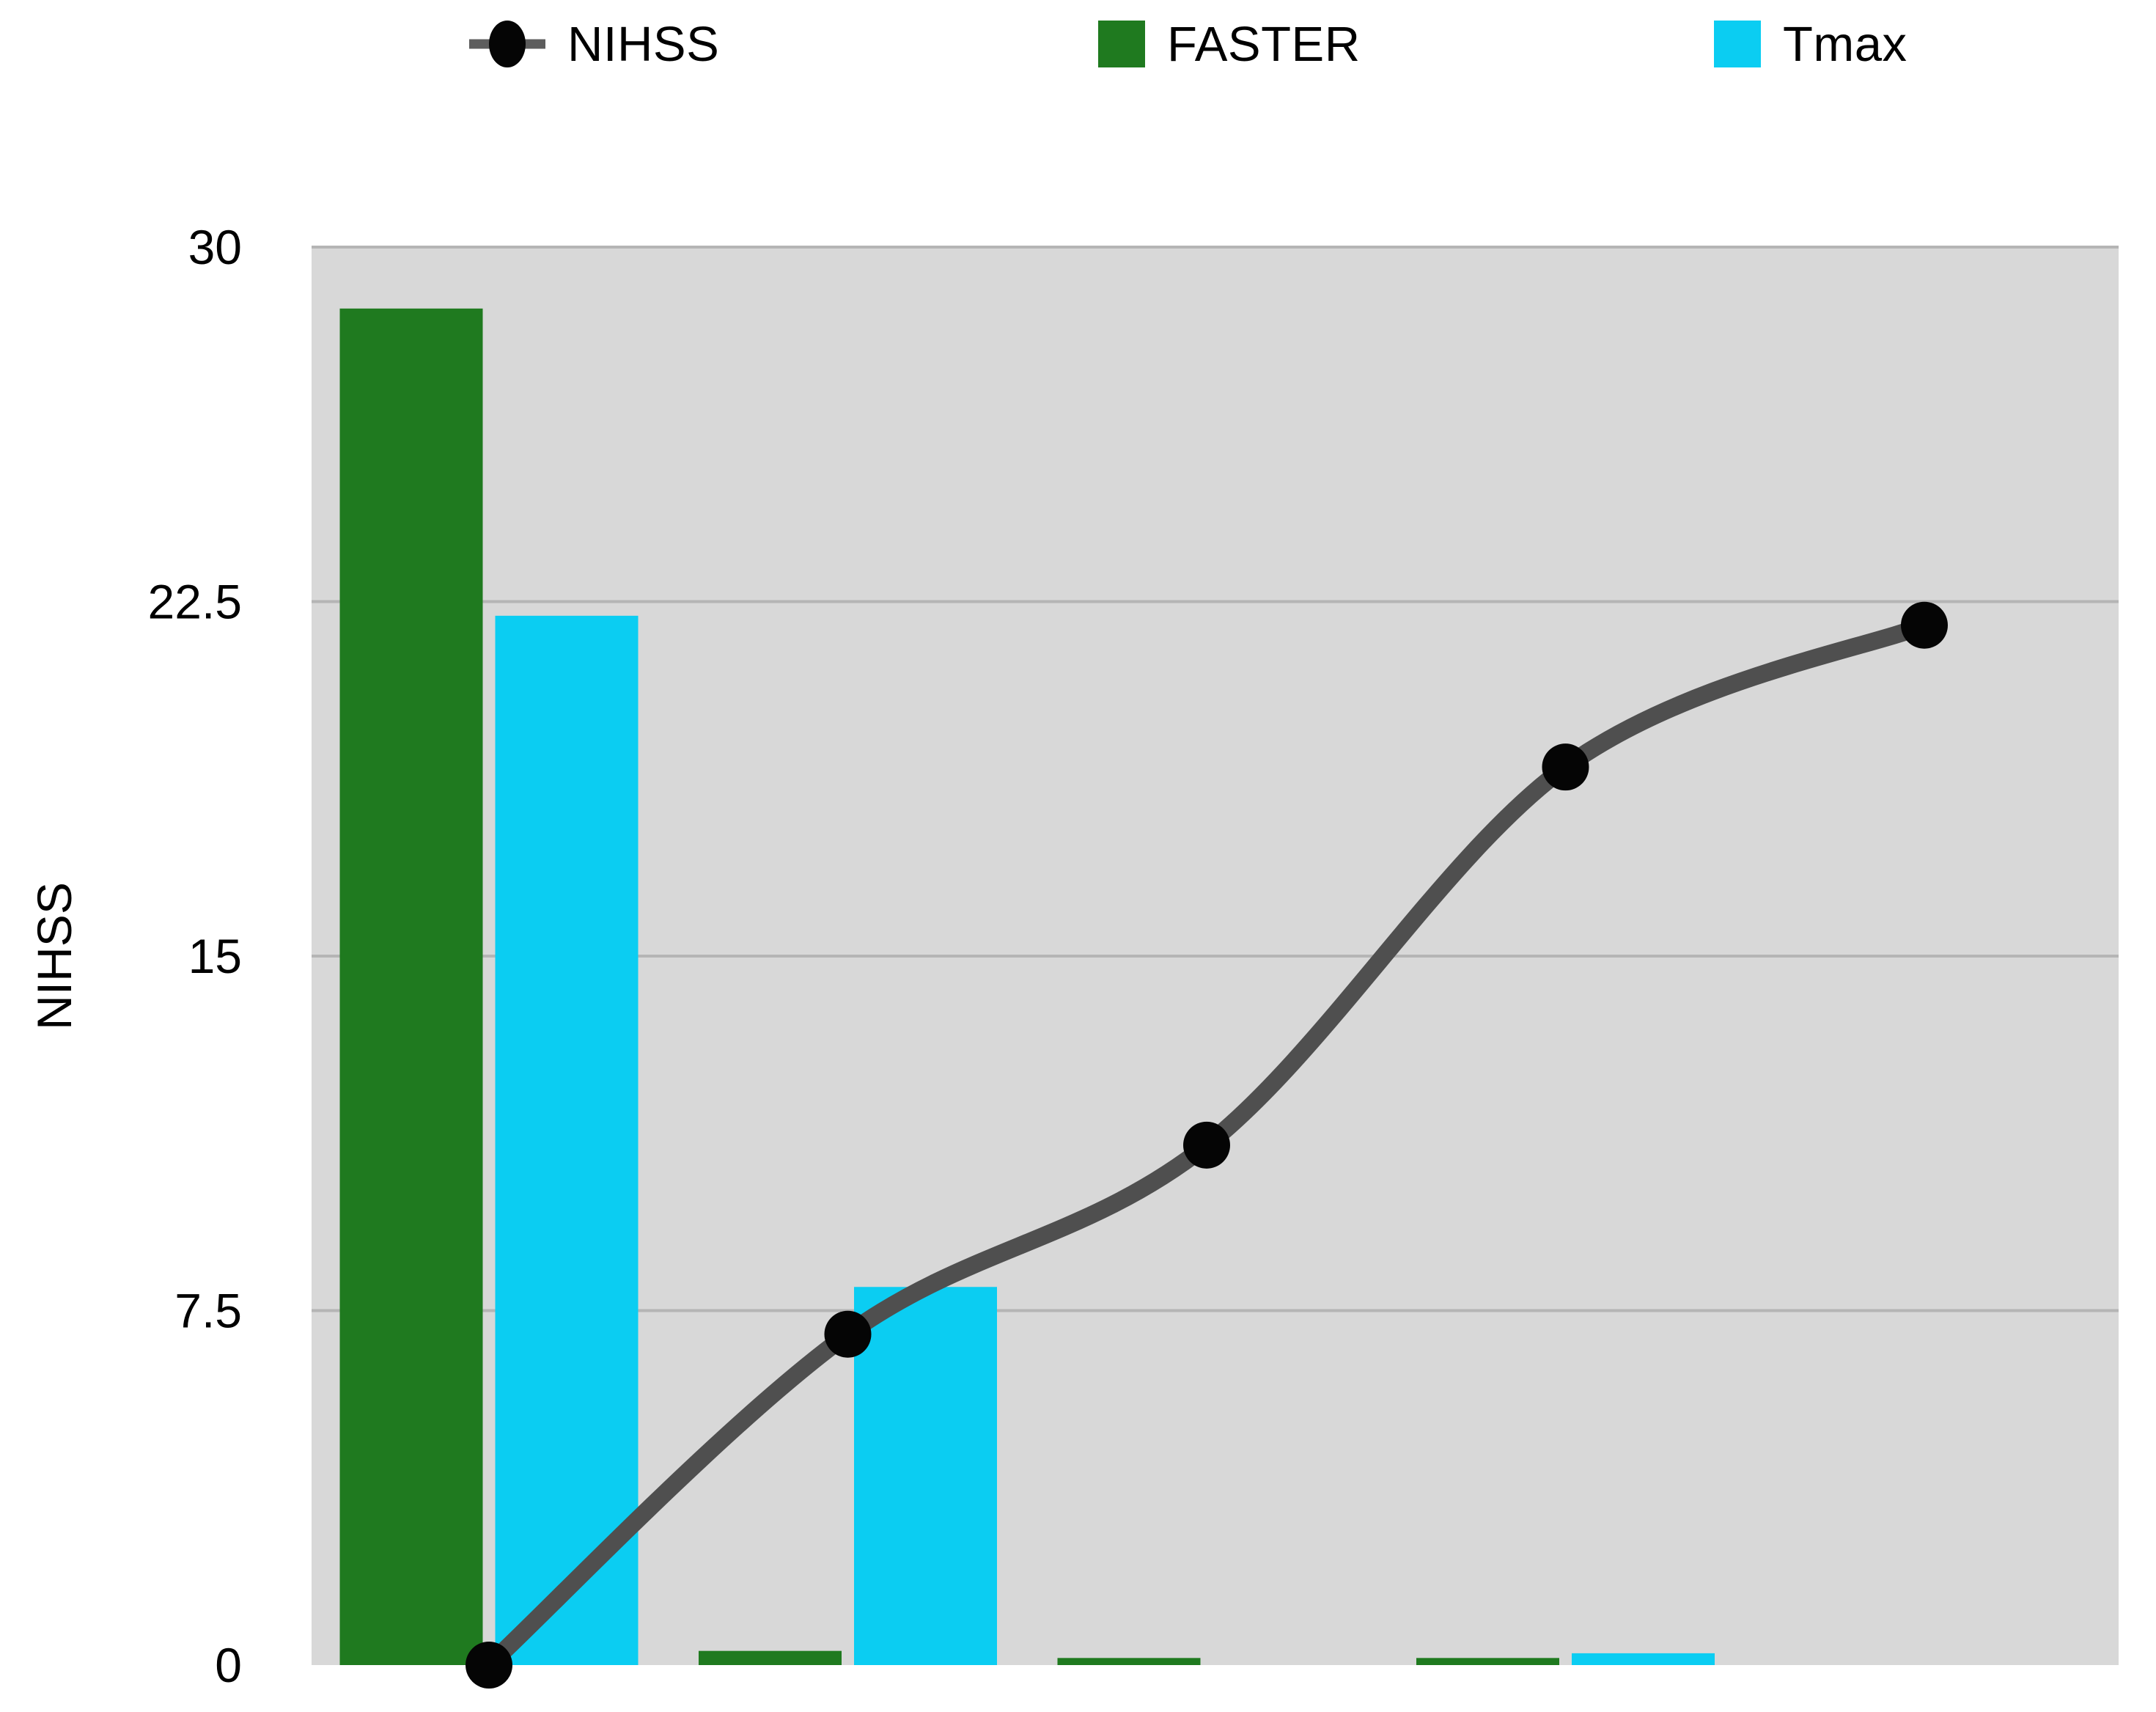  What do you see at coordinates (54, 956) in the screenshot?
I see `y-axis-title: NIHSS` at bounding box center [54, 956].